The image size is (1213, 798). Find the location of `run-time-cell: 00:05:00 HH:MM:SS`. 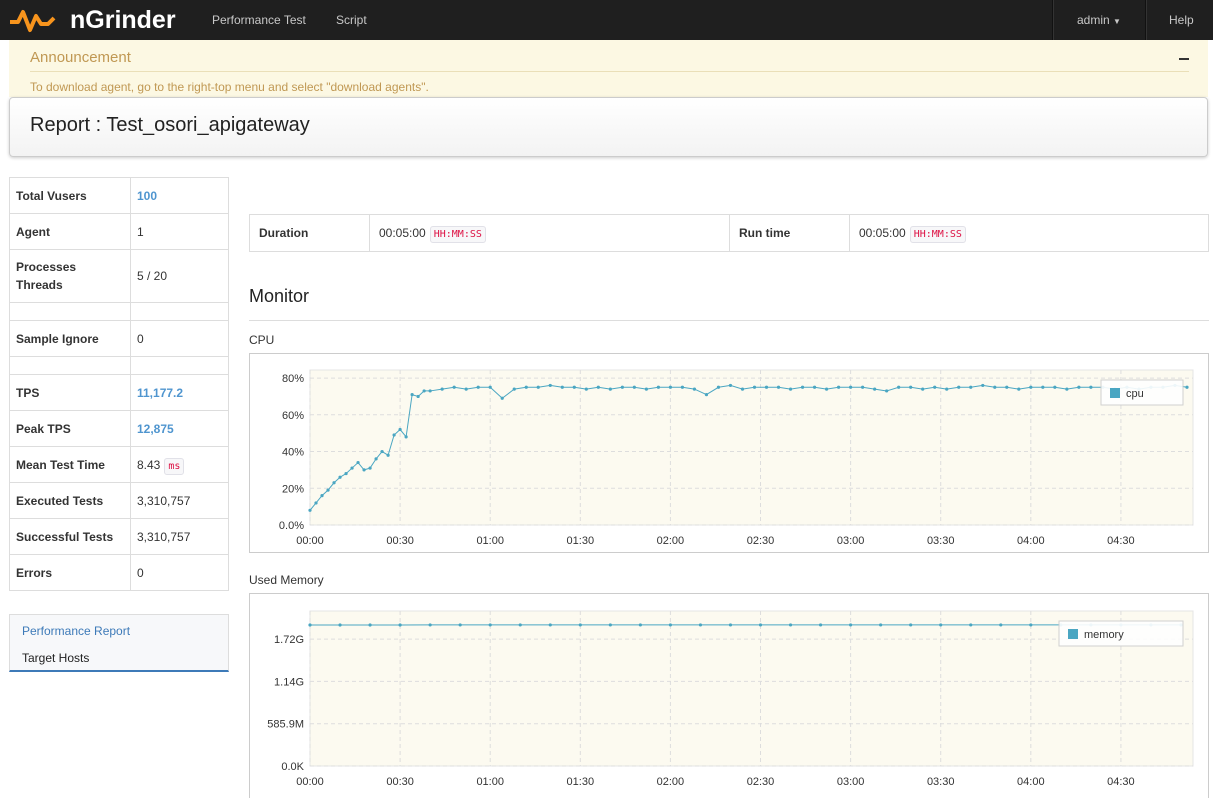

run-time-cell: 00:05:00 HH:MM:SS is located at coordinates (1029, 233).